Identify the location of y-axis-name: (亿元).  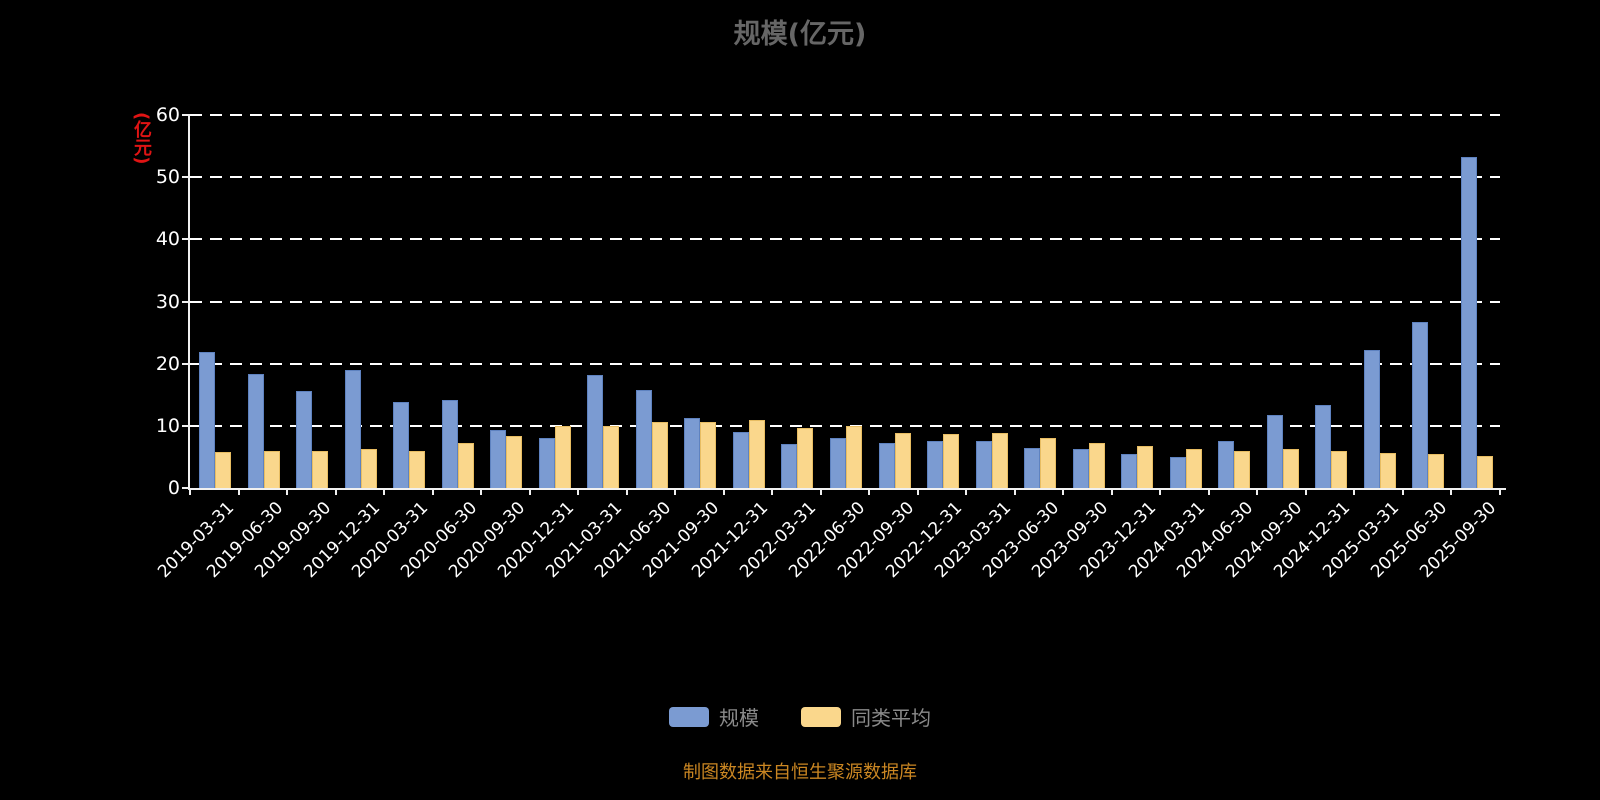
(141, 138).